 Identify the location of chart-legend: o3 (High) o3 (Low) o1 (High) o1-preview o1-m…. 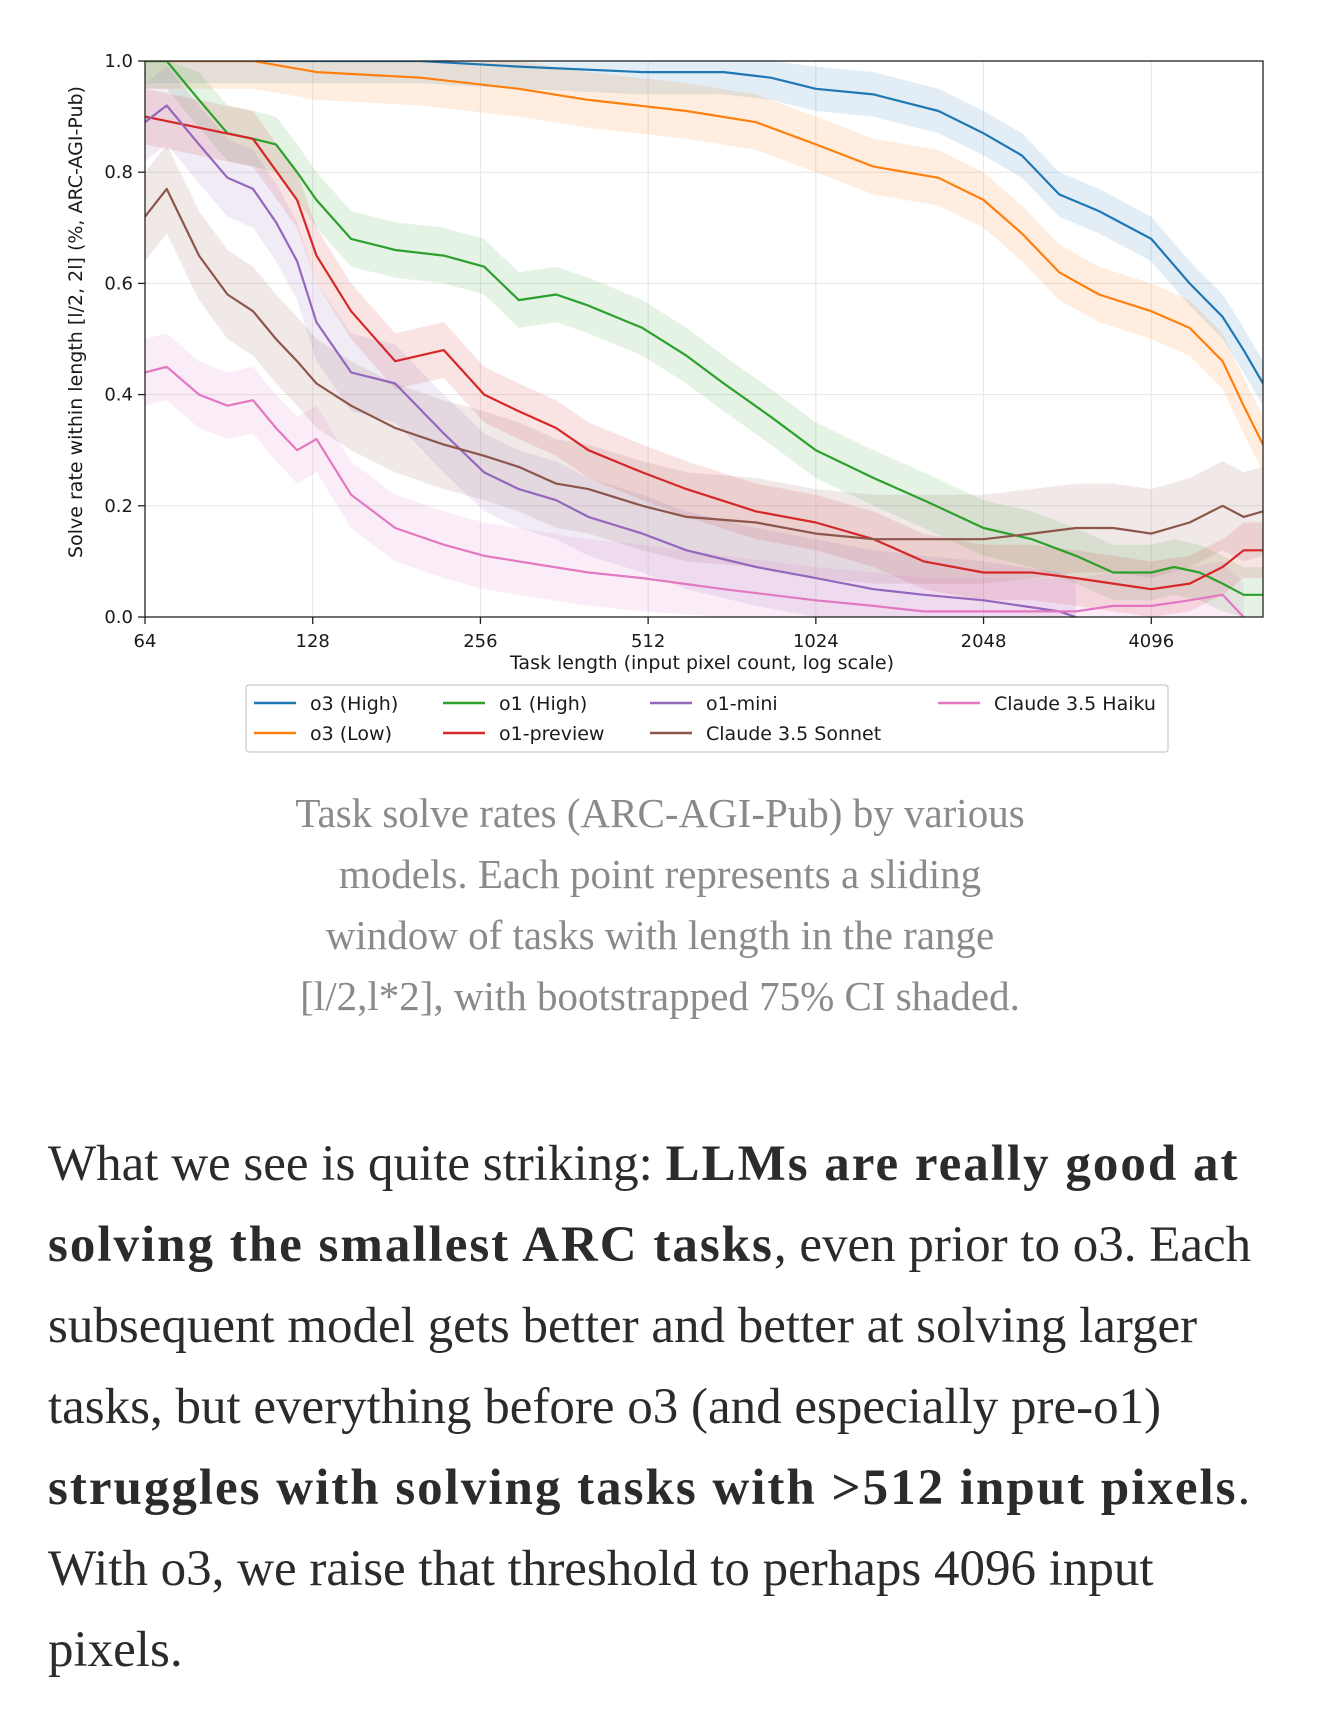
(707, 718).